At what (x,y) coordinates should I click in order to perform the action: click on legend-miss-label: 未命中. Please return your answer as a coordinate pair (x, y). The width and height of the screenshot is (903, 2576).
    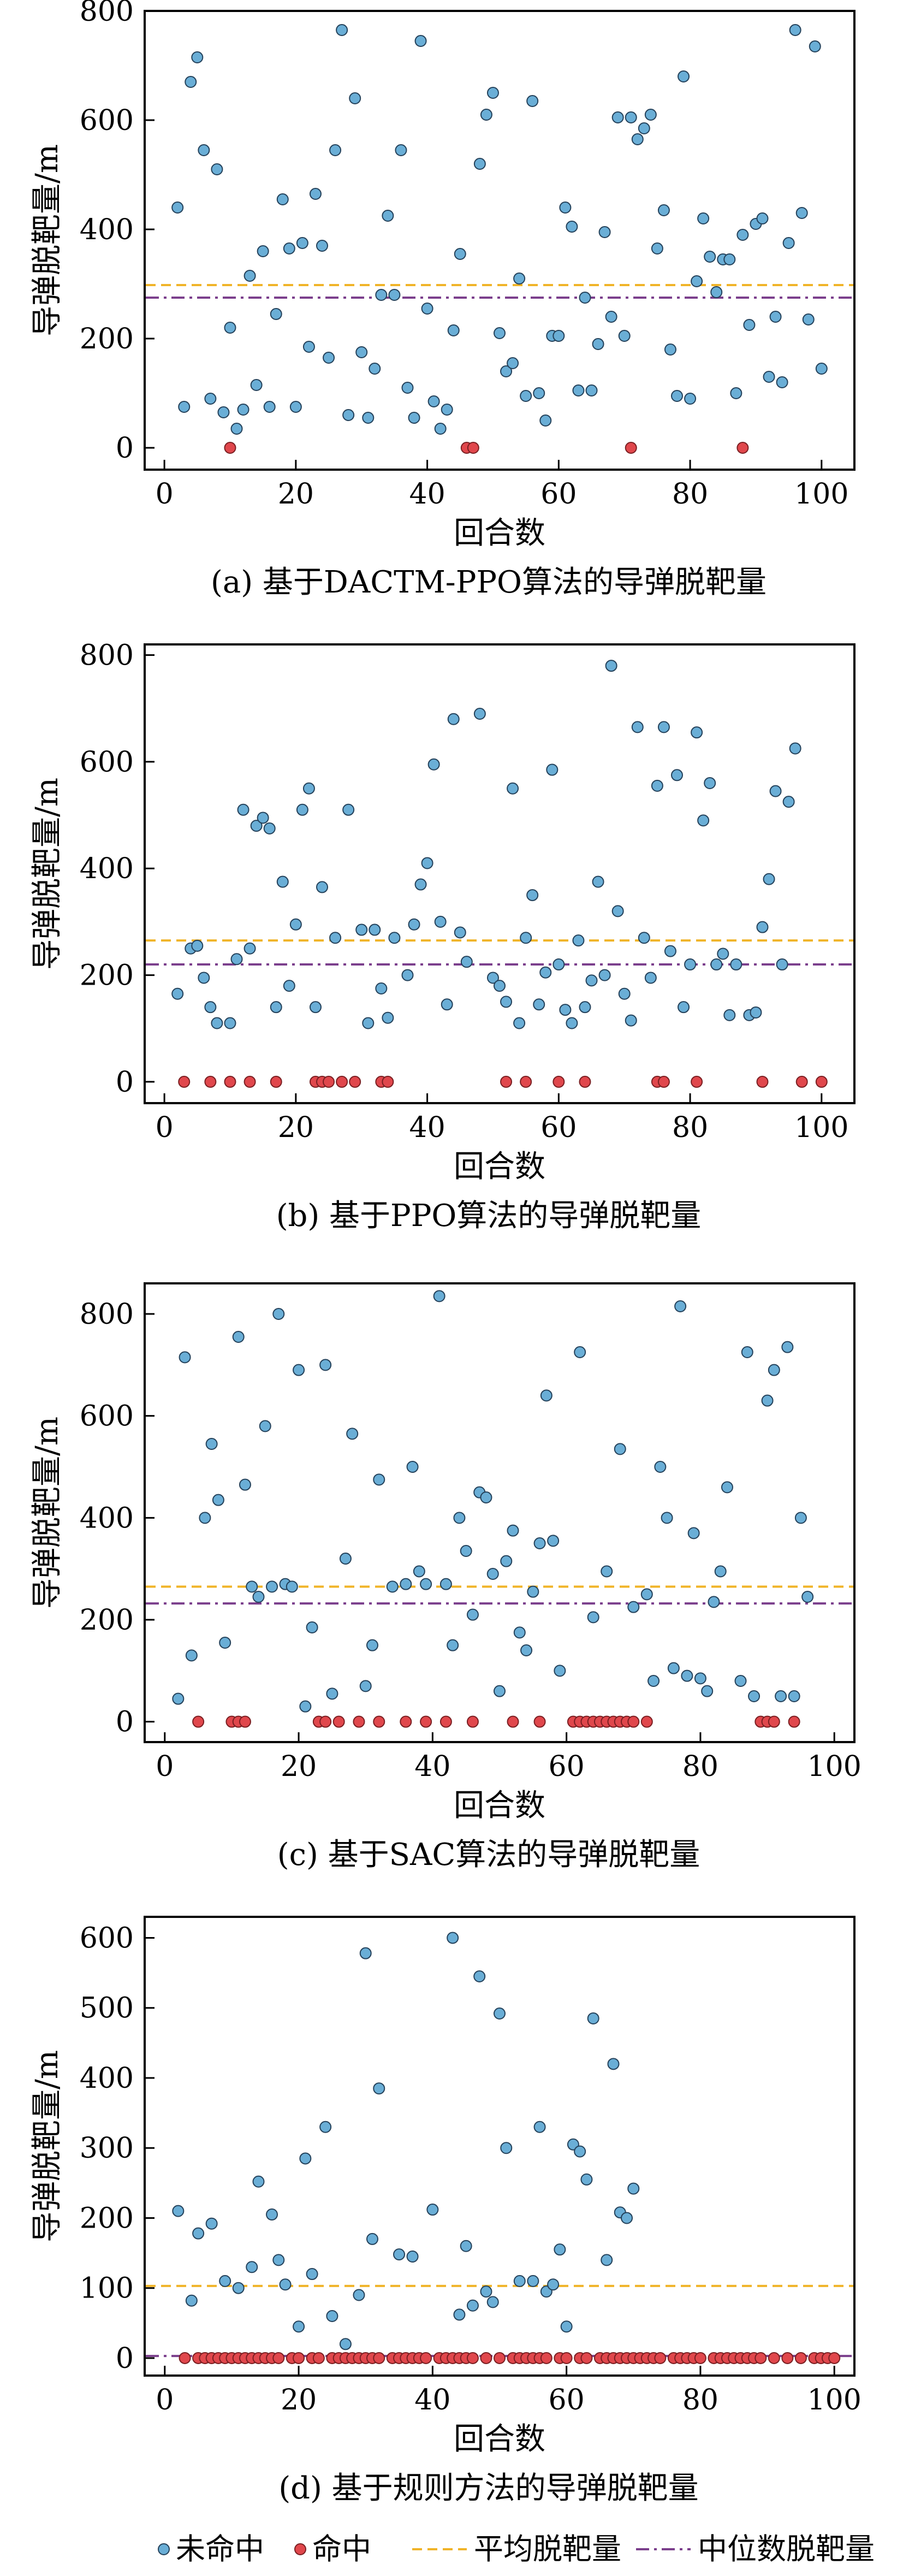
    Looking at the image, I should click on (220, 2549).